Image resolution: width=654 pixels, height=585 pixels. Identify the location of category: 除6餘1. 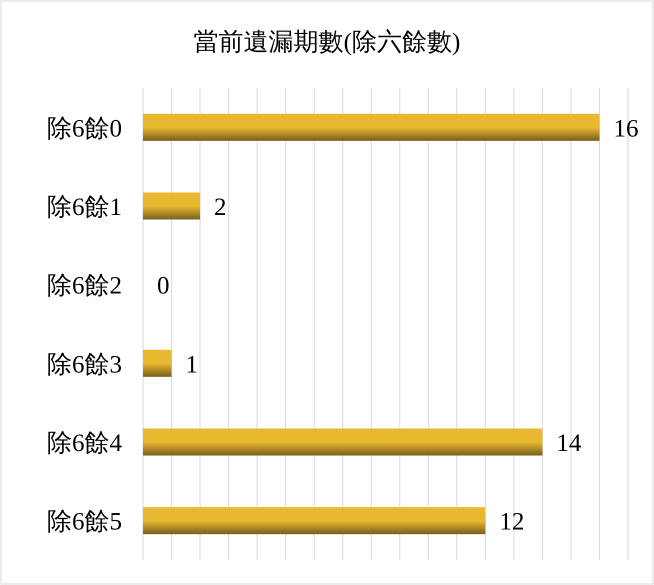
(84, 207).